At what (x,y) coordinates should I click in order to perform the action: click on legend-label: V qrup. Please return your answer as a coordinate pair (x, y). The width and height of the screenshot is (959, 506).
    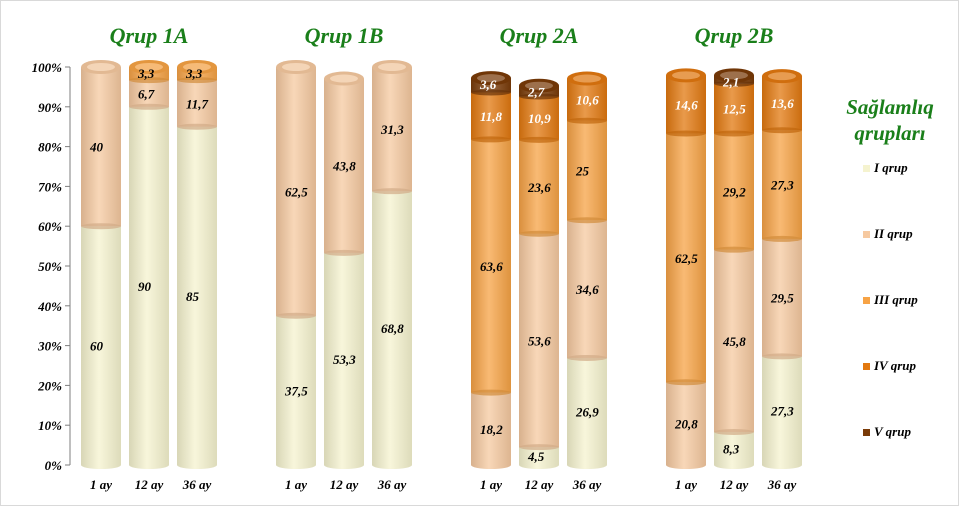
    Looking at the image, I should click on (892, 431).